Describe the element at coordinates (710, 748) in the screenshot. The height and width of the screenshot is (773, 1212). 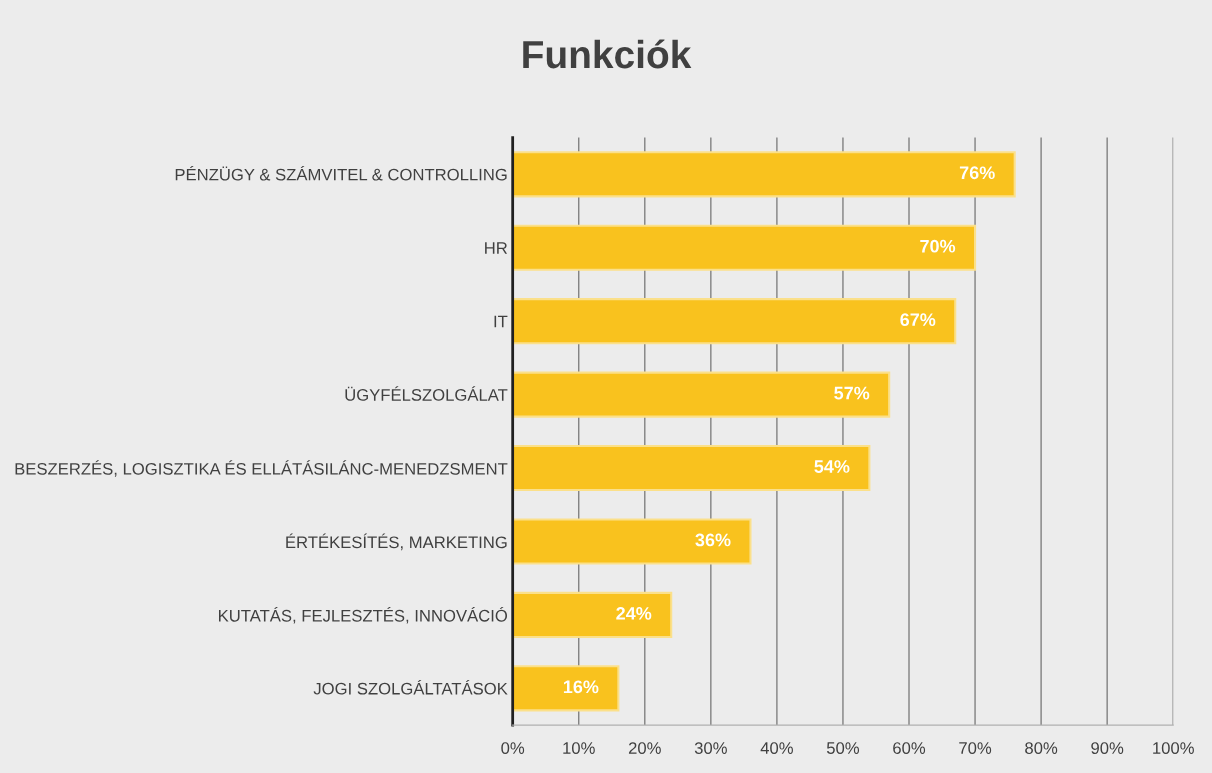
I see `x-tick-label: 30%` at that location.